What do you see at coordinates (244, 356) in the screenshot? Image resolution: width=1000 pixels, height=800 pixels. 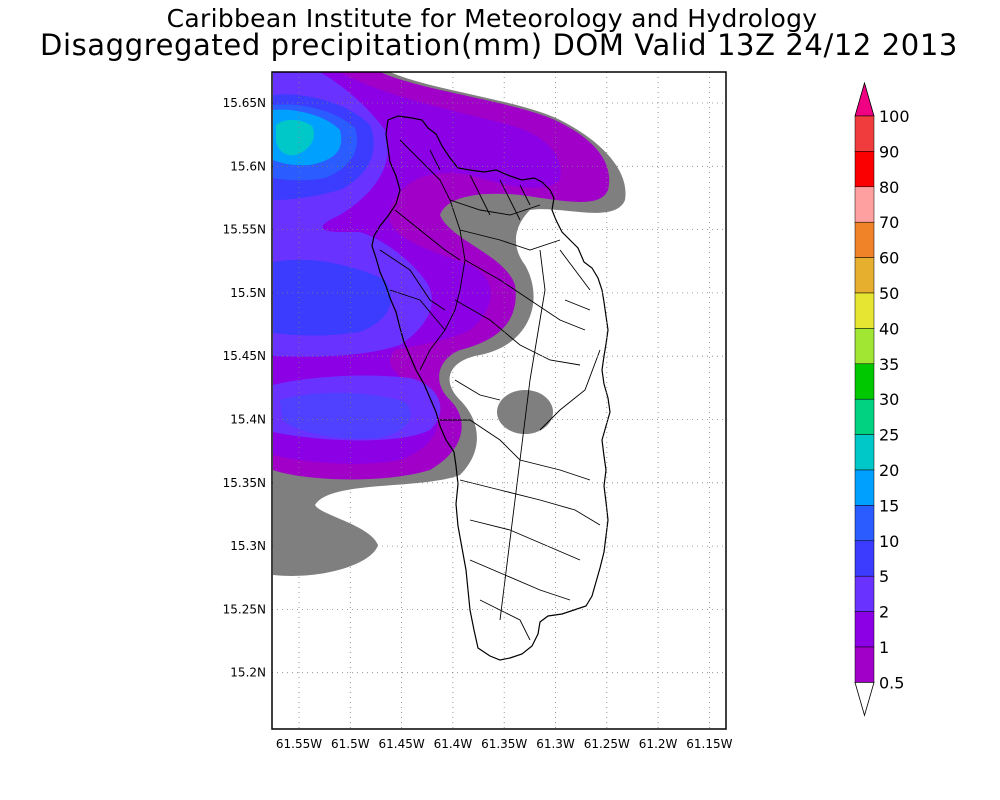 I see `y-tick-label: 15.45N` at bounding box center [244, 356].